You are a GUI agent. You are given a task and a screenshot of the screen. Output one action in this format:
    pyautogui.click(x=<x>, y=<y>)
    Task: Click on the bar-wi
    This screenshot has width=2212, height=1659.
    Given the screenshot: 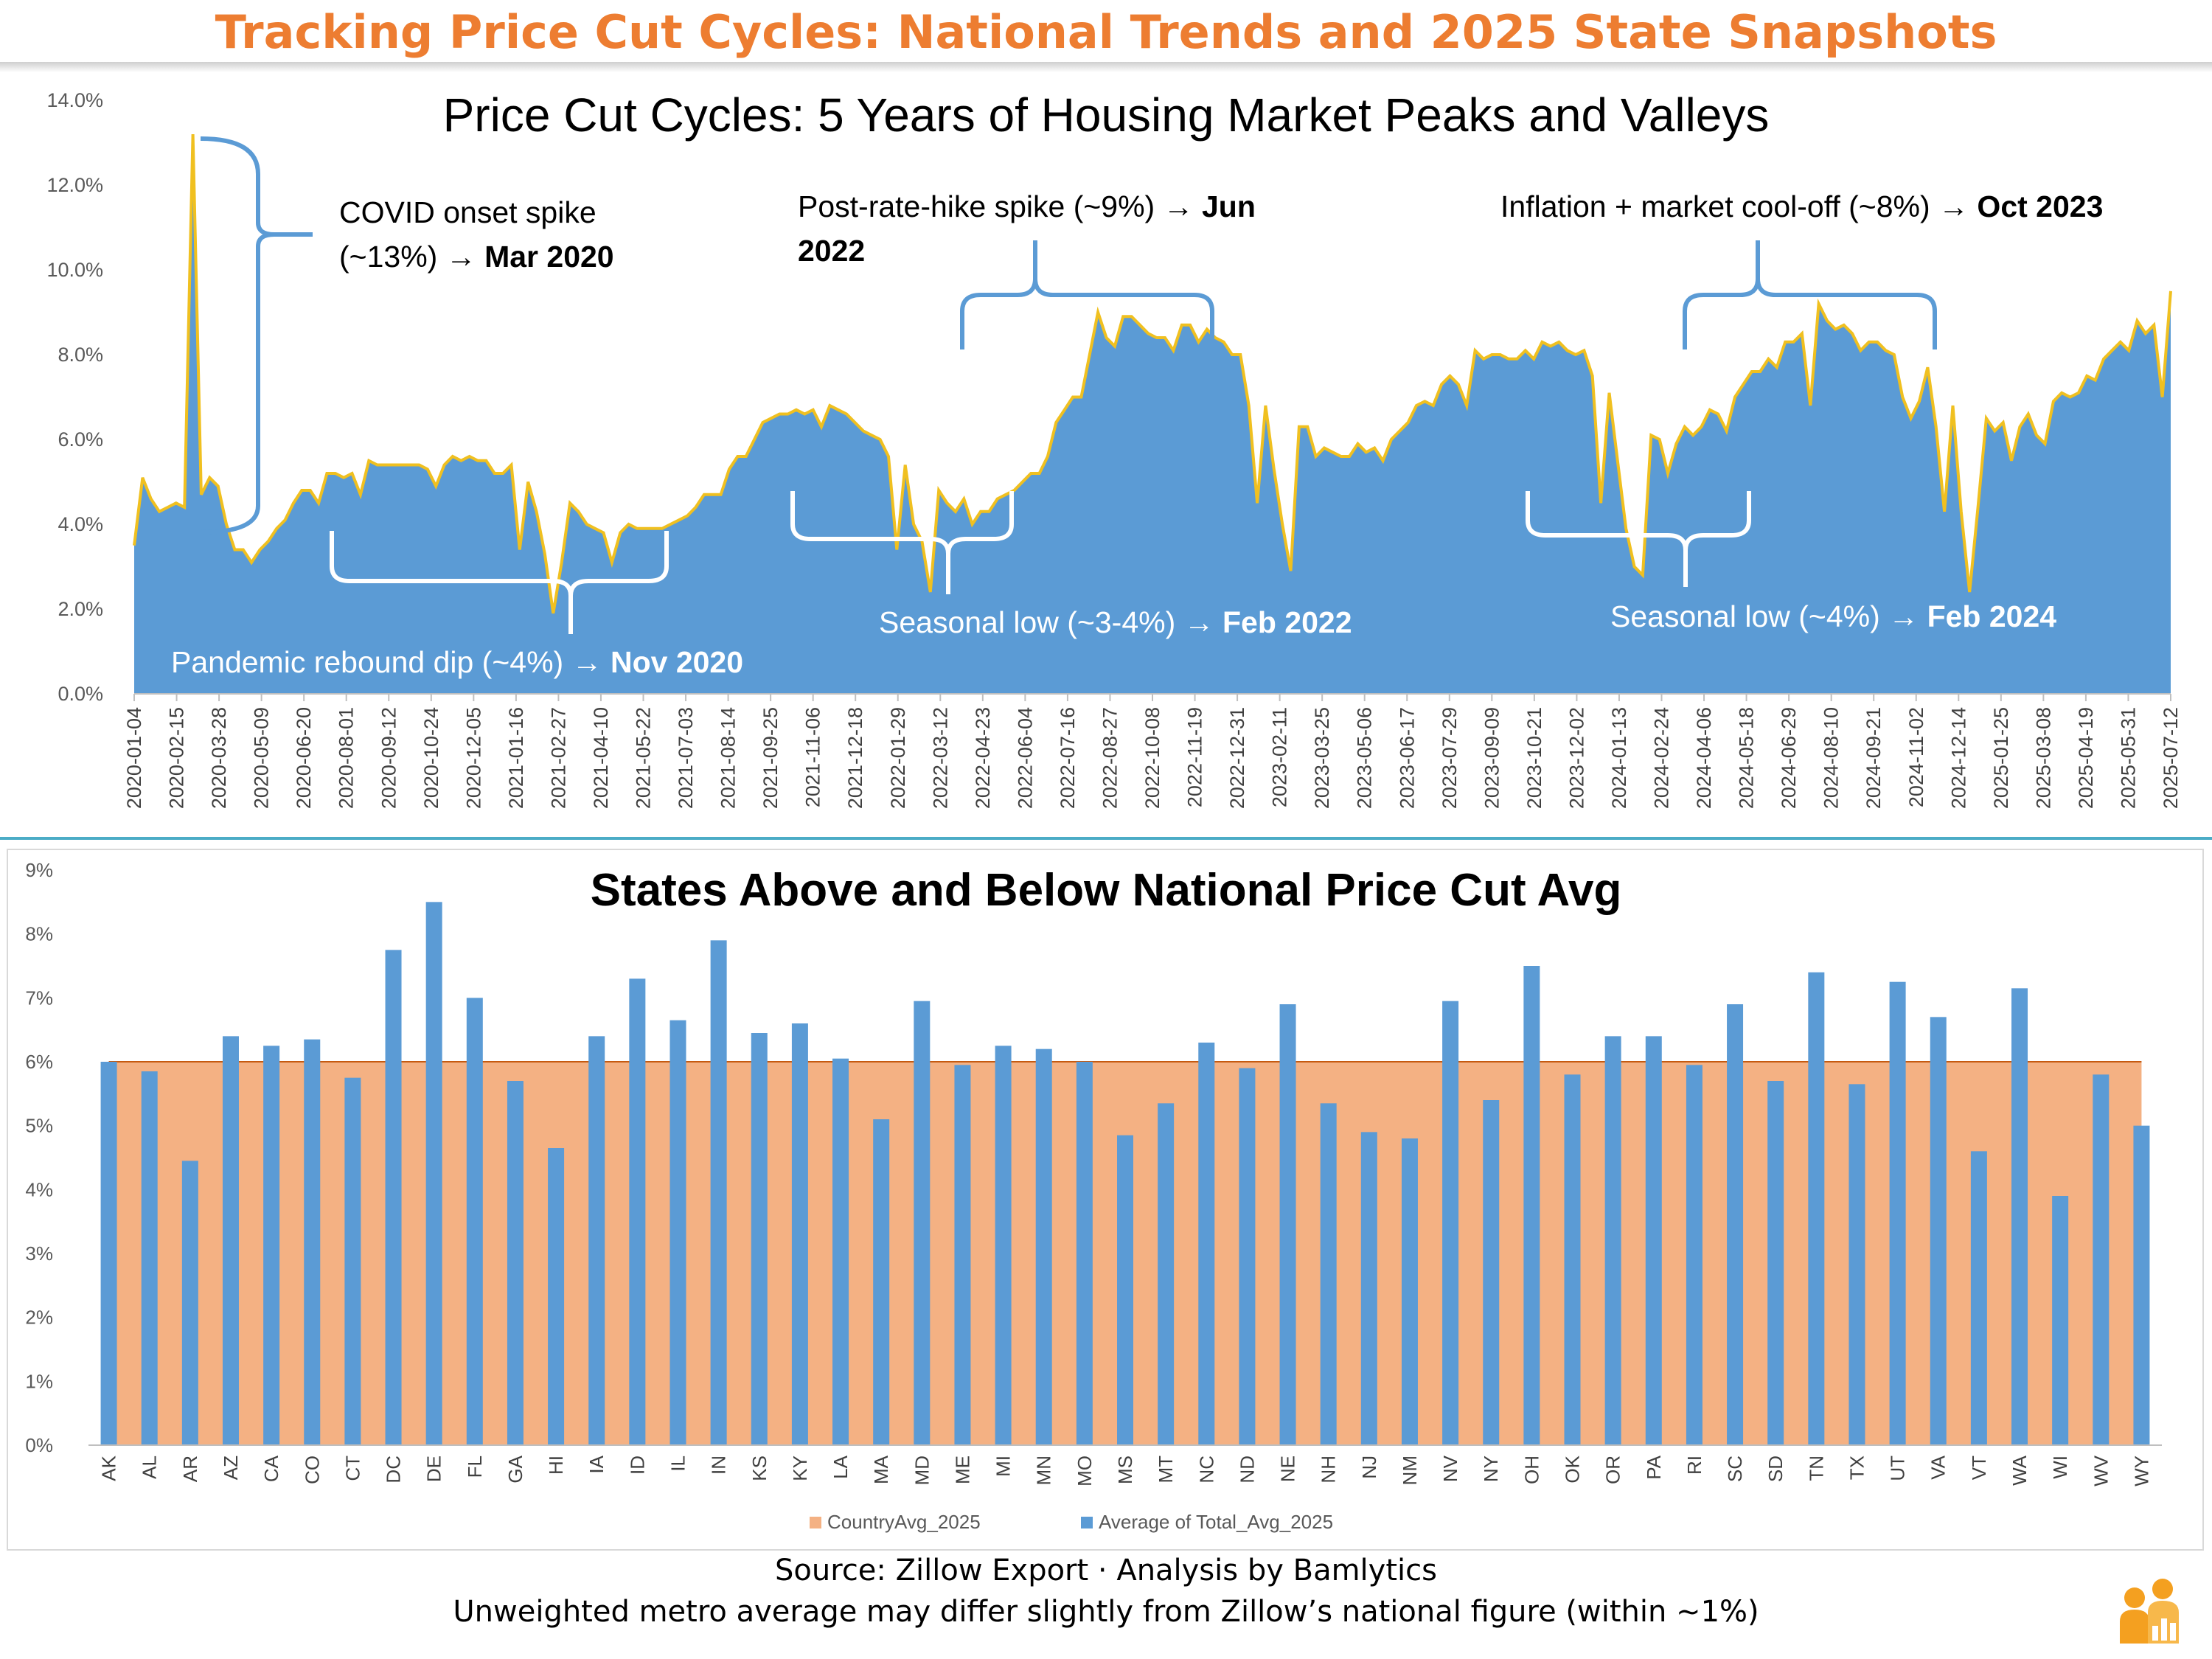 What is the action you would take?
    pyautogui.click(x=2060, y=1320)
    